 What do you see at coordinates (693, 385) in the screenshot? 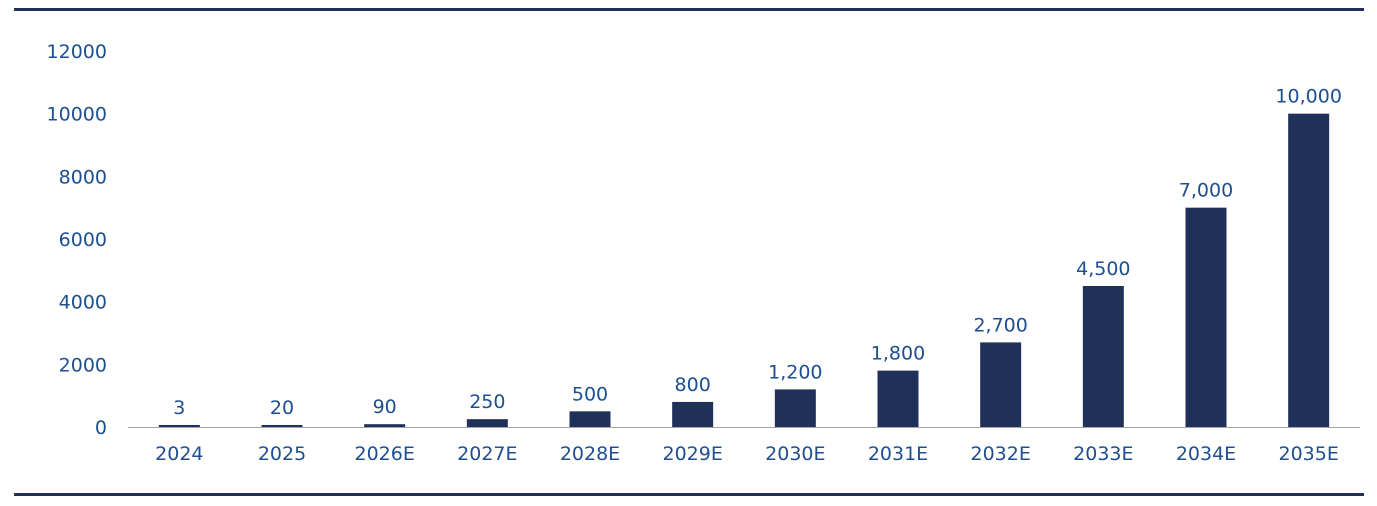
I see `data-label: 800` at bounding box center [693, 385].